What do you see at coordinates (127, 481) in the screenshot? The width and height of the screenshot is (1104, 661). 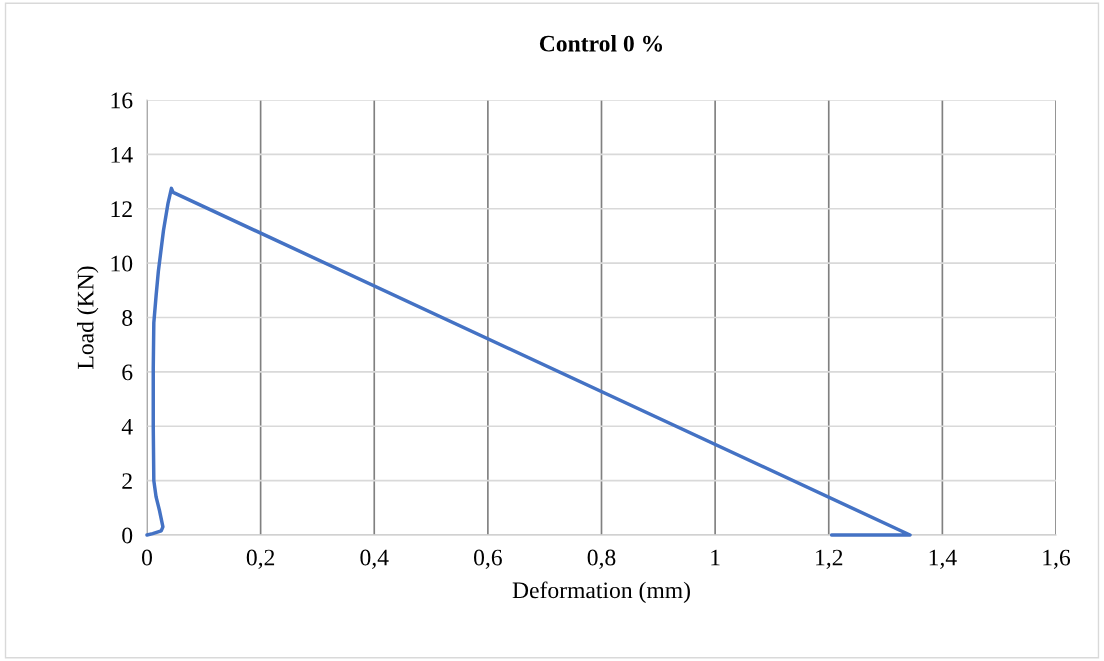 I see `y-tick-label: 2` at bounding box center [127, 481].